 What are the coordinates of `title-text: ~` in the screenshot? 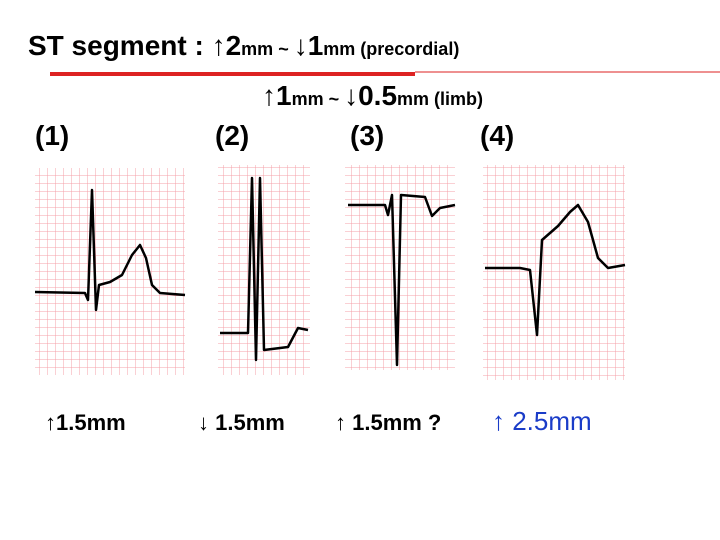 It's located at (283, 49).